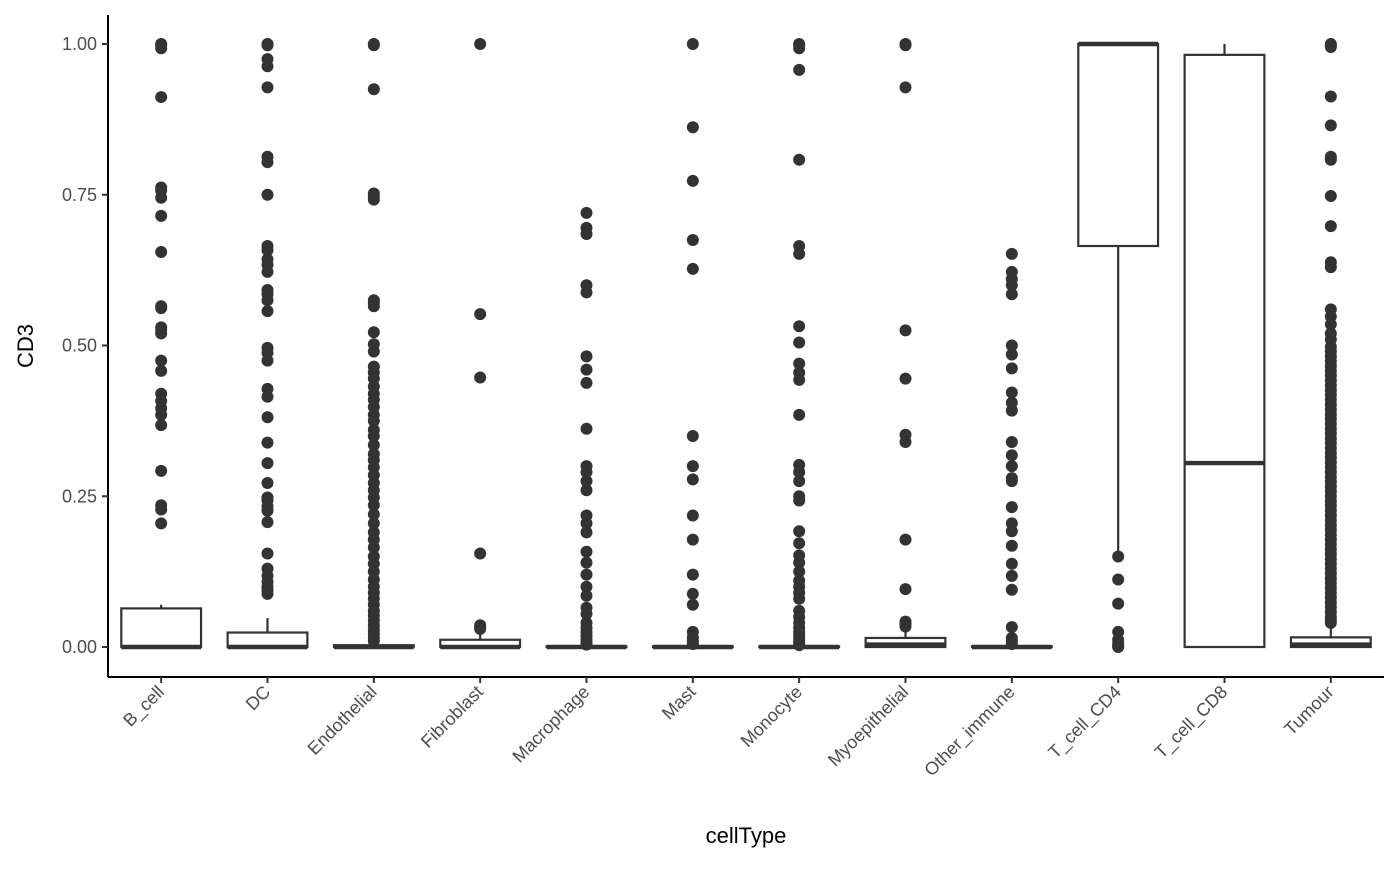 Image resolution: width=1400 pixels, height=870 pixels. What do you see at coordinates (452, 717) in the screenshot?
I see `x-tick-label: Fibroblast` at bounding box center [452, 717].